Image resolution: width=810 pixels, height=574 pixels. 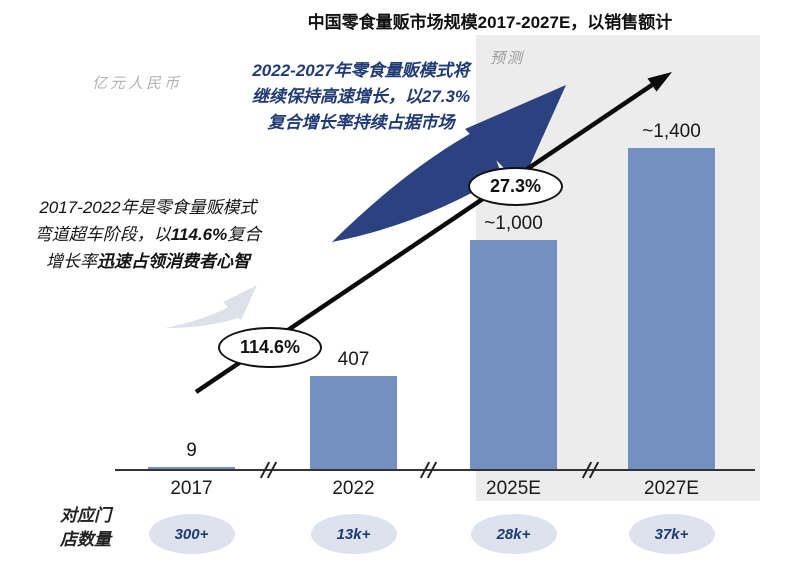 What do you see at coordinates (199, 234) in the screenshot?
I see `note-past-cagr: 114.6%` at bounding box center [199, 234].